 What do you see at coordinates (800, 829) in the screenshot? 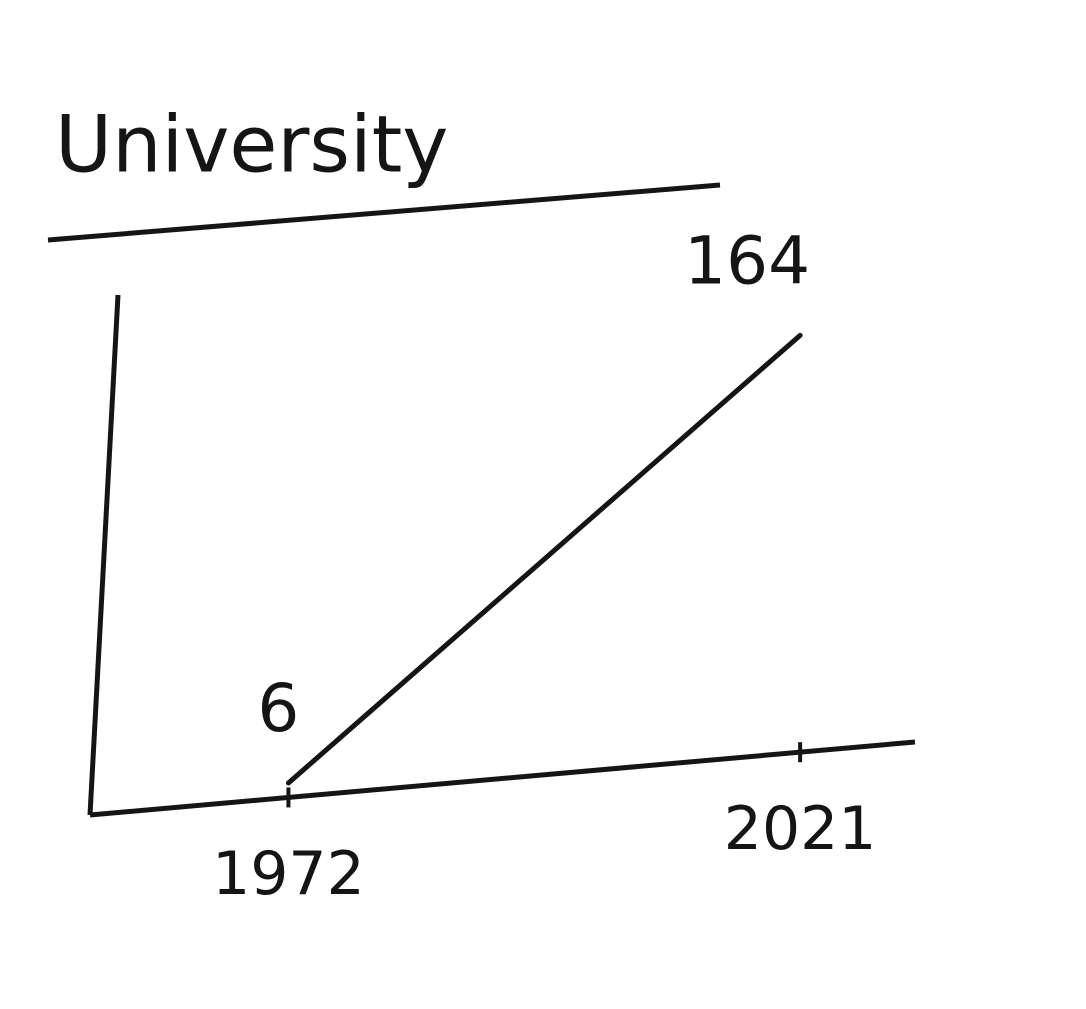
I see `x-tick-label: 2021` at bounding box center [800, 829].